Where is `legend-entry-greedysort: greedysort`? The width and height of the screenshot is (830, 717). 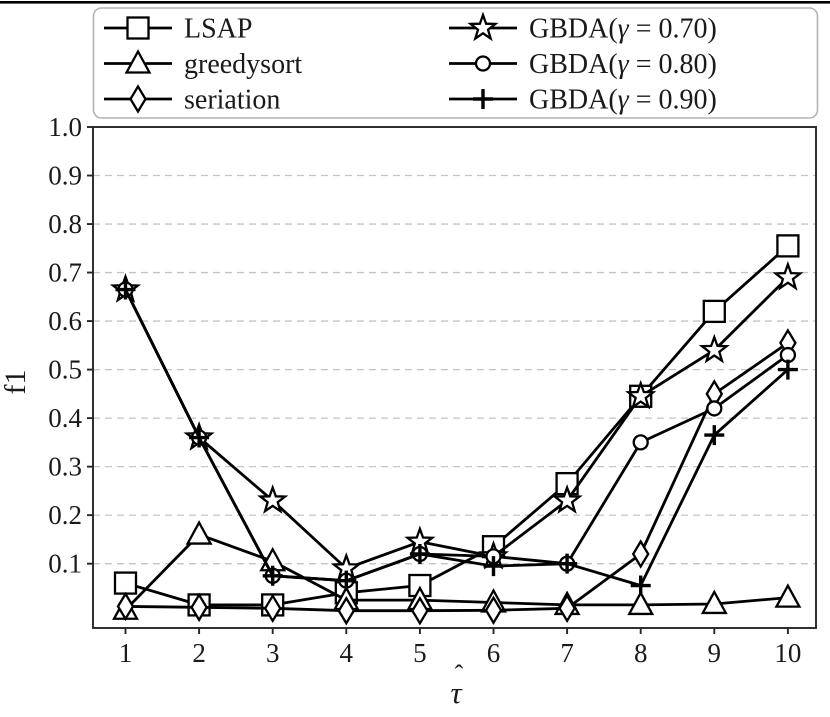 legend-entry-greedysort: greedysort is located at coordinates (203, 64).